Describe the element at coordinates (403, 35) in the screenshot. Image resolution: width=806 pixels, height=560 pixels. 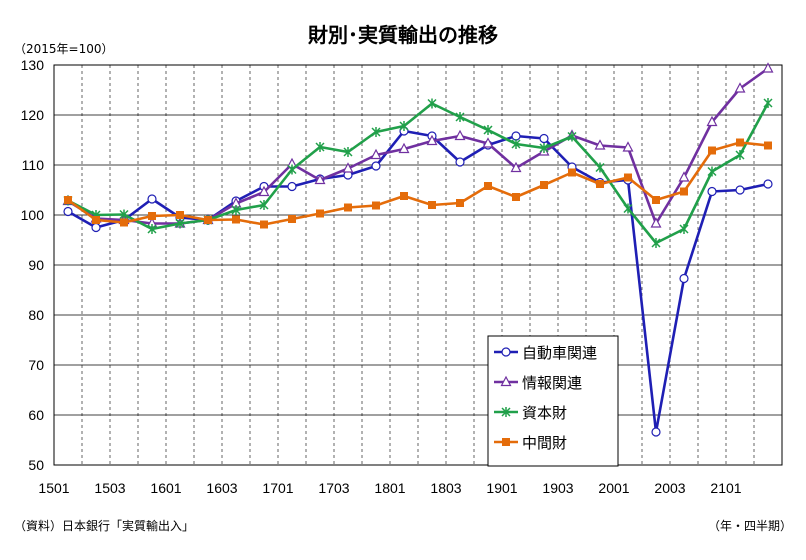
I see `chart-title: 財別･実質輸出の推移` at that location.